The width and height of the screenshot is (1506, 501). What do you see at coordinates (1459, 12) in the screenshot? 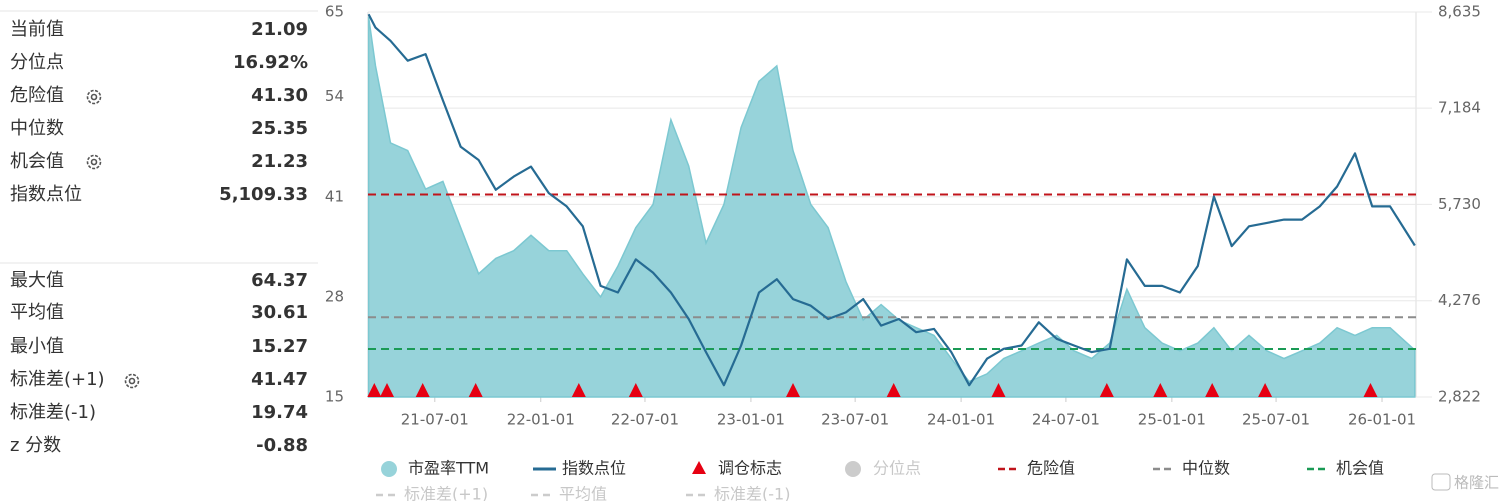
I see `y2-tick-label: 8,635` at bounding box center [1459, 12].